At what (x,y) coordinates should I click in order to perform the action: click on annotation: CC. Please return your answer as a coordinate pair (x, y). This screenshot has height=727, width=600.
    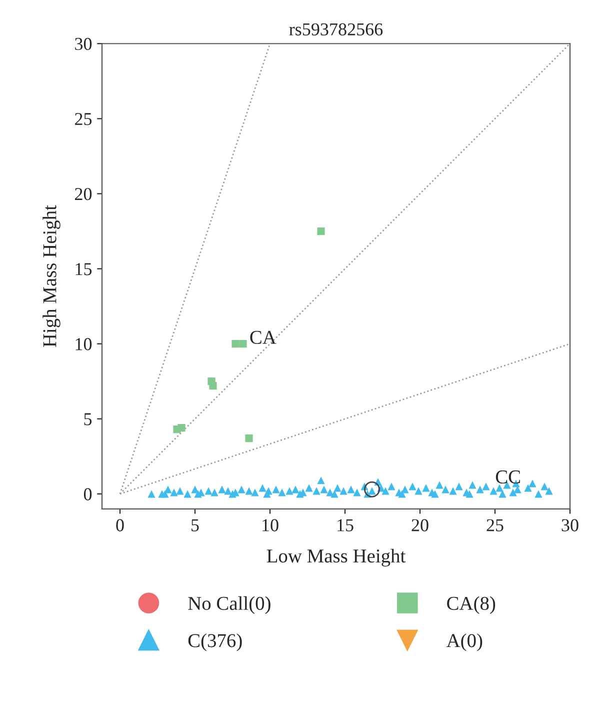
    Looking at the image, I should click on (508, 477).